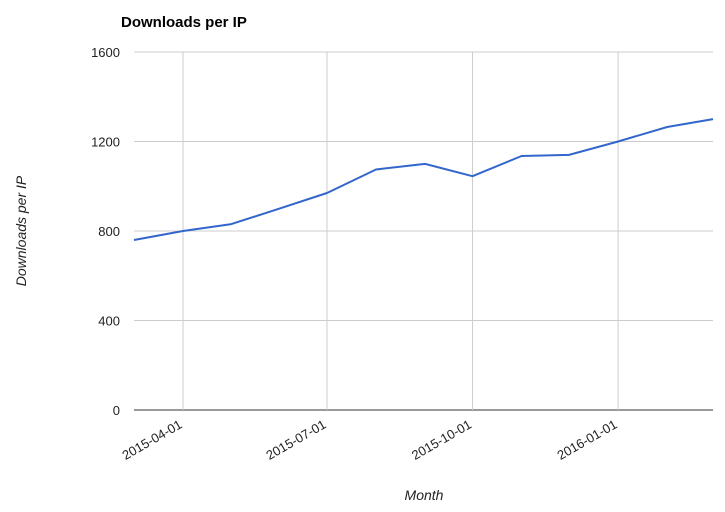 Image resolution: width=725 pixels, height=512 pixels. What do you see at coordinates (184, 22) in the screenshot?
I see `chart-title: Downloads per IP` at bounding box center [184, 22].